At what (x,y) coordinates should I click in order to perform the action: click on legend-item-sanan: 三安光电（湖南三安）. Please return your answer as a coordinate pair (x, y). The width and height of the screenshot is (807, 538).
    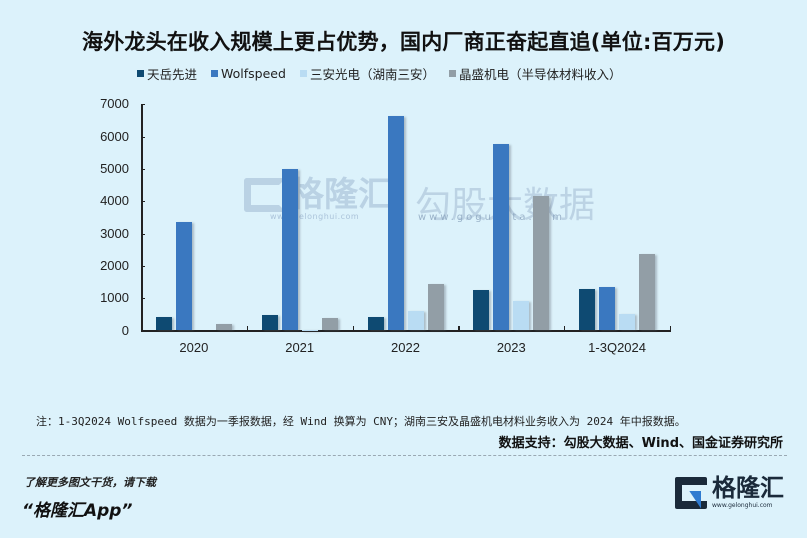
    Looking at the image, I should click on (367, 73).